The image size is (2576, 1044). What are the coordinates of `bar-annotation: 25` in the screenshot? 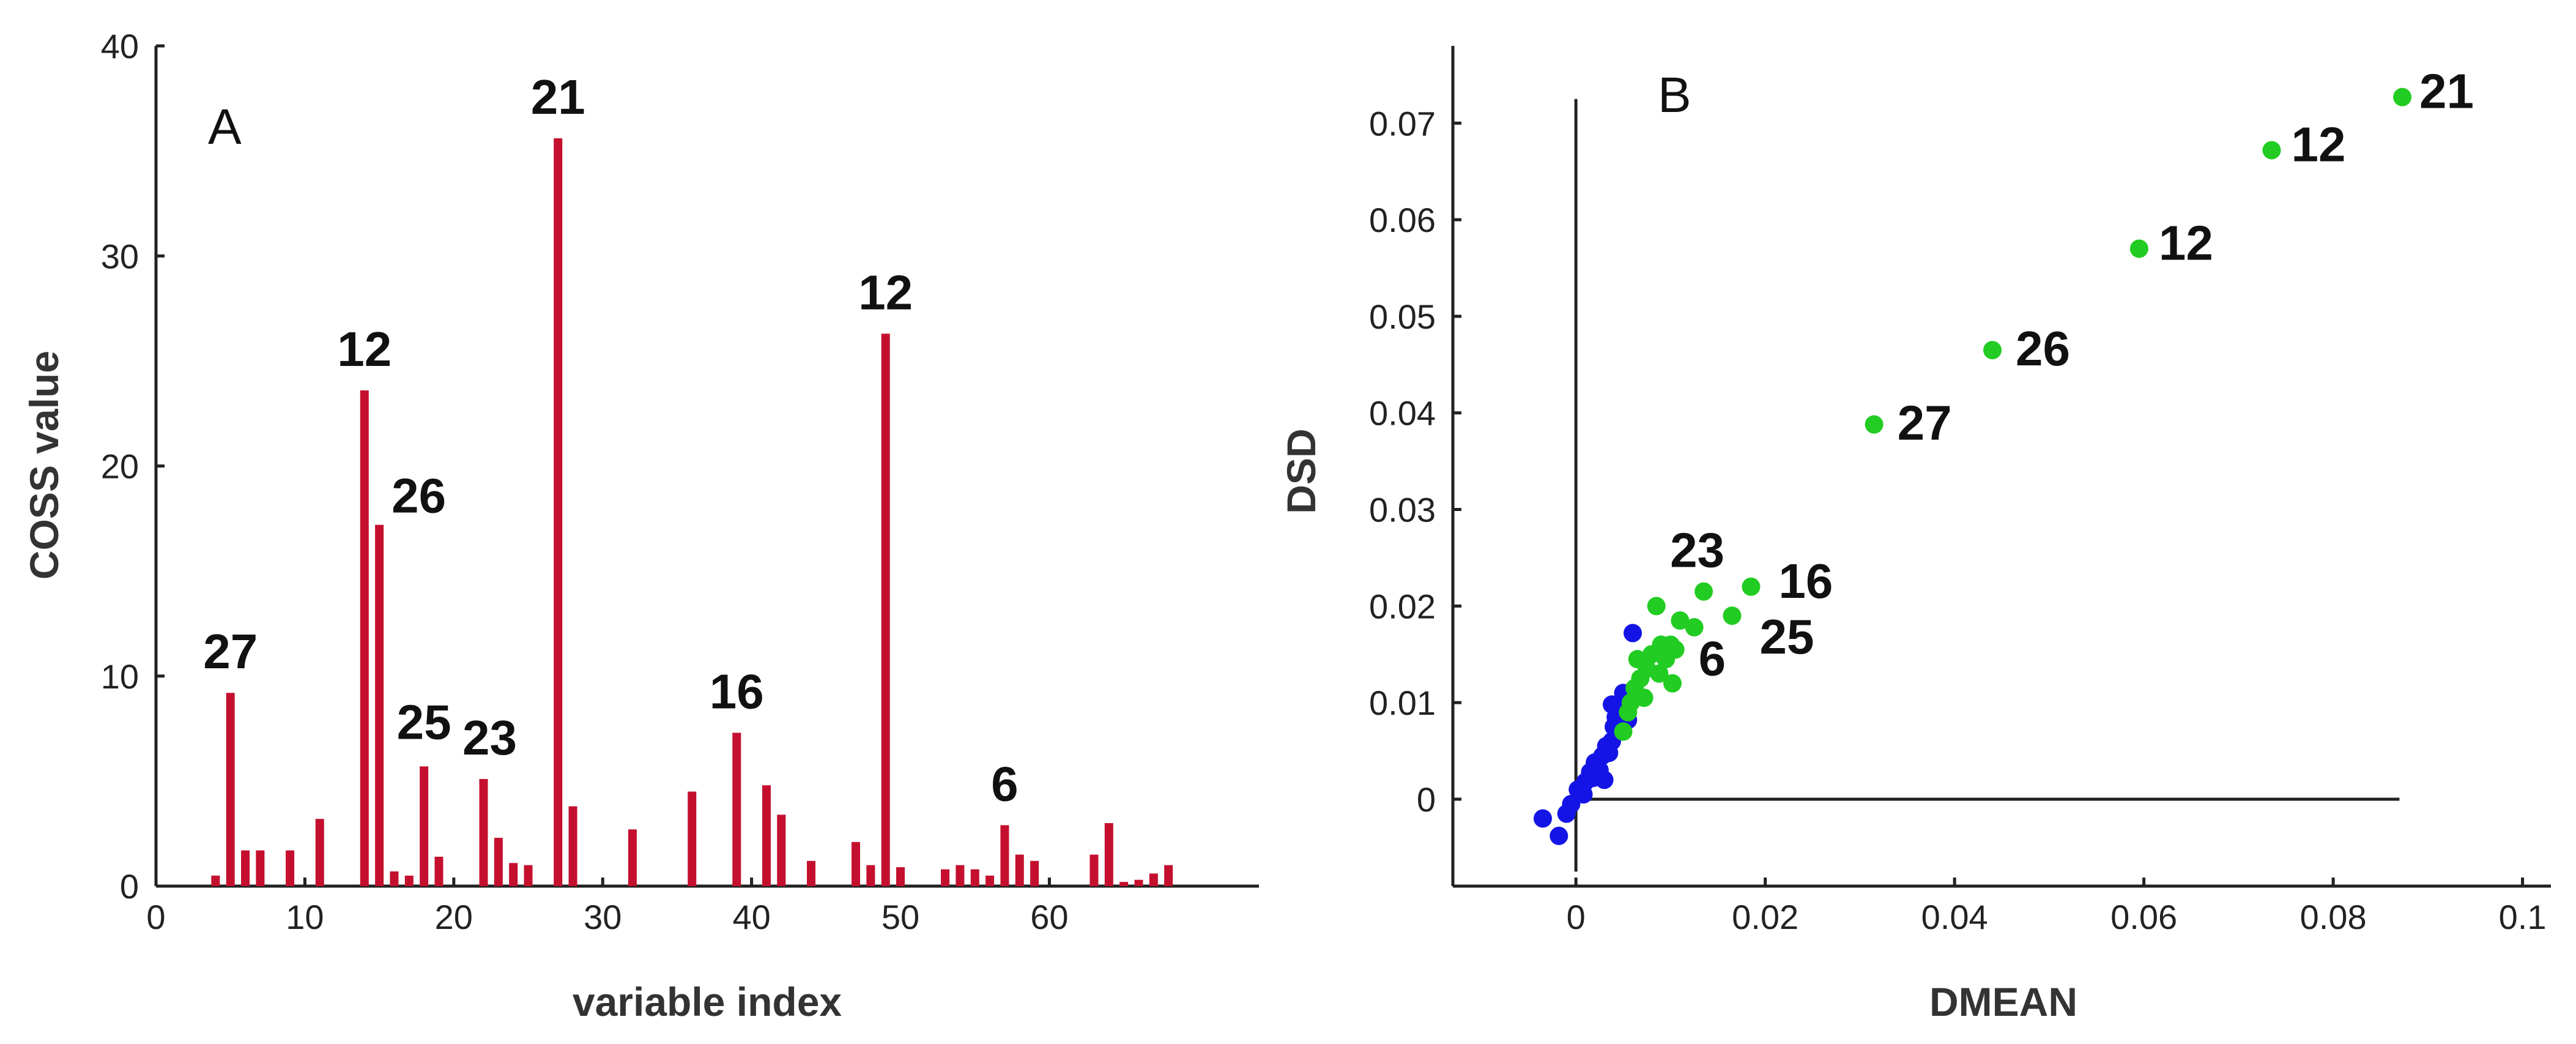 It's located at (424, 722).